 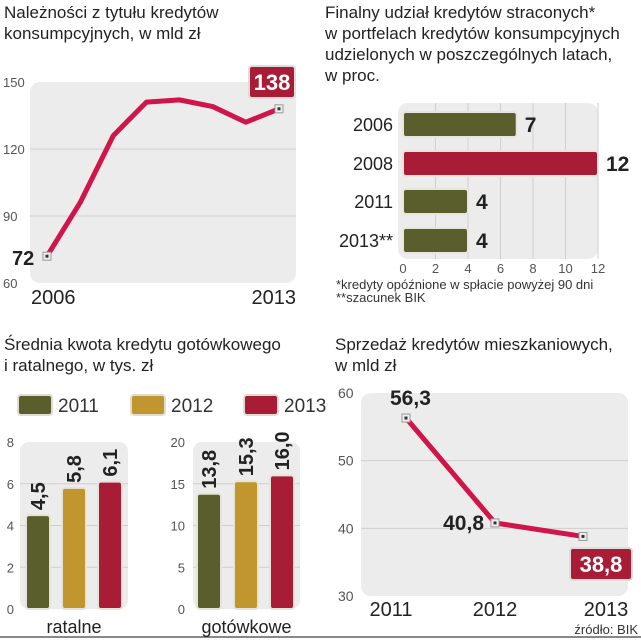 I want to click on bar-value-label: 6,1, so click(x=111, y=463).